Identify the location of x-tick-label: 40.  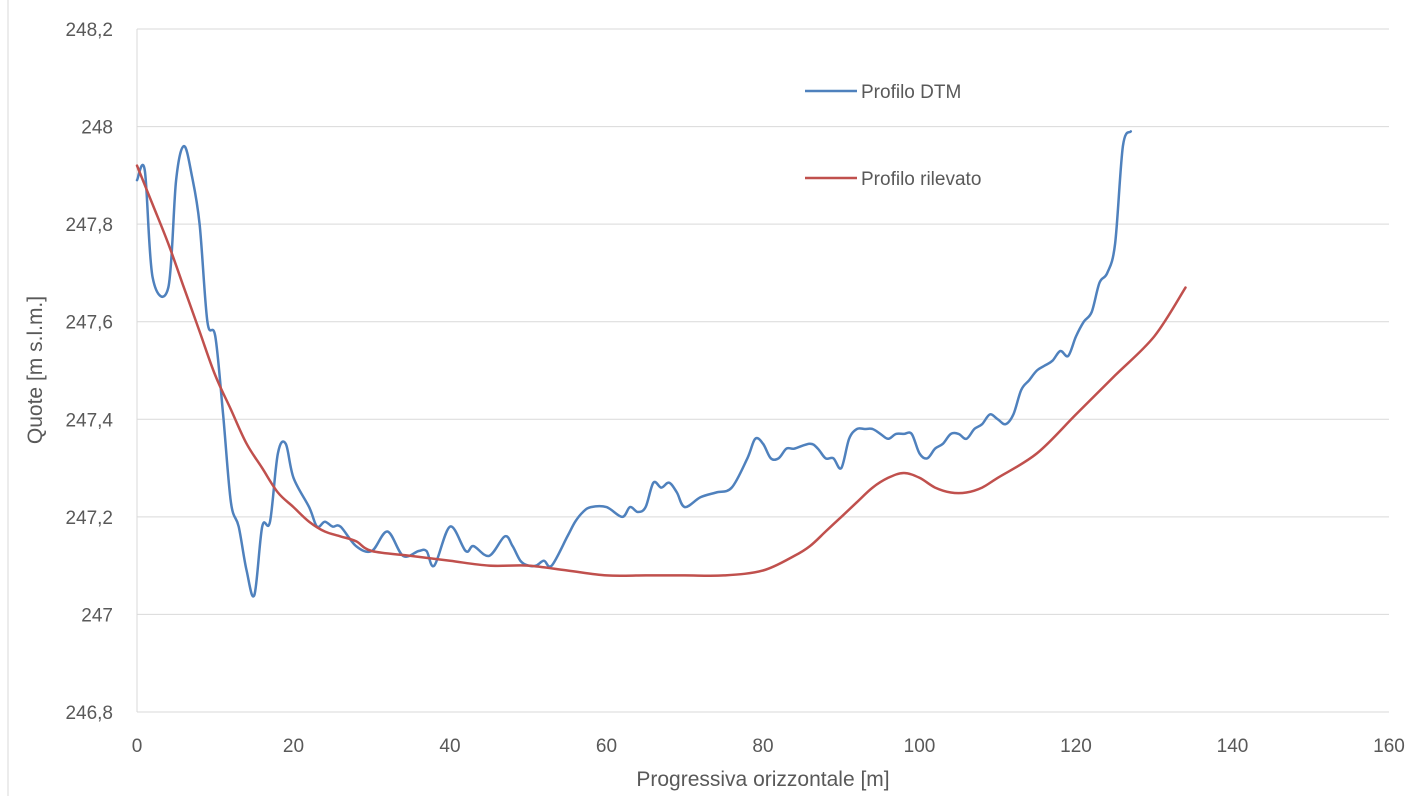
(449, 746).